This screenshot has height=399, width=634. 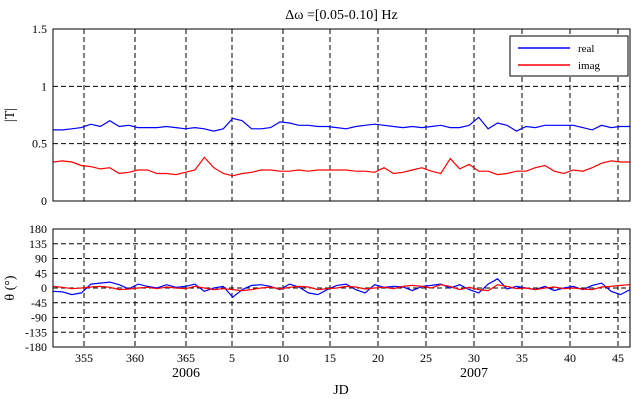 What do you see at coordinates (186, 373) in the screenshot?
I see `year-label-2006: 2006` at bounding box center [186, 373].